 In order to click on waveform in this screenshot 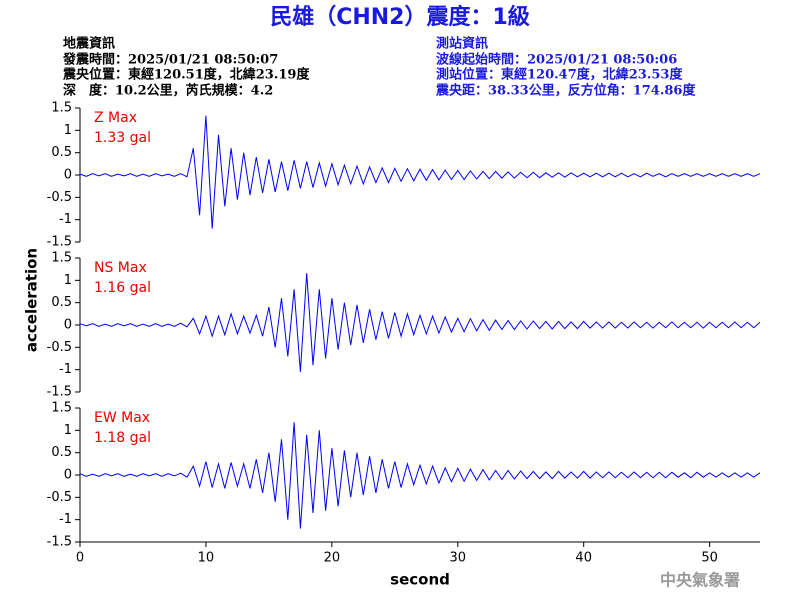, I will do `click(420, 322)`.